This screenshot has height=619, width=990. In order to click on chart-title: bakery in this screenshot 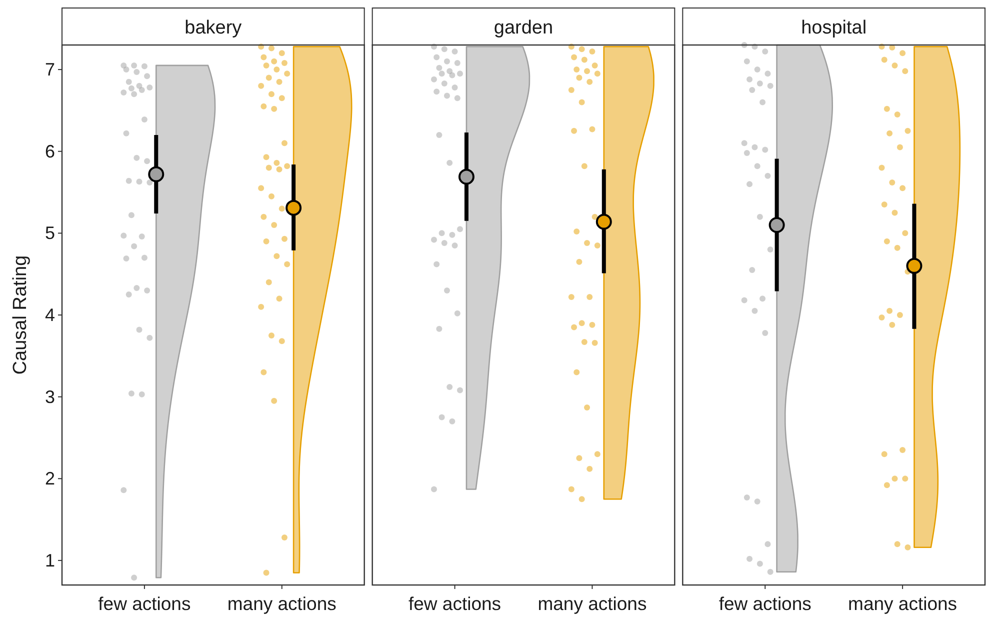, I will do `click(213, 28)`.